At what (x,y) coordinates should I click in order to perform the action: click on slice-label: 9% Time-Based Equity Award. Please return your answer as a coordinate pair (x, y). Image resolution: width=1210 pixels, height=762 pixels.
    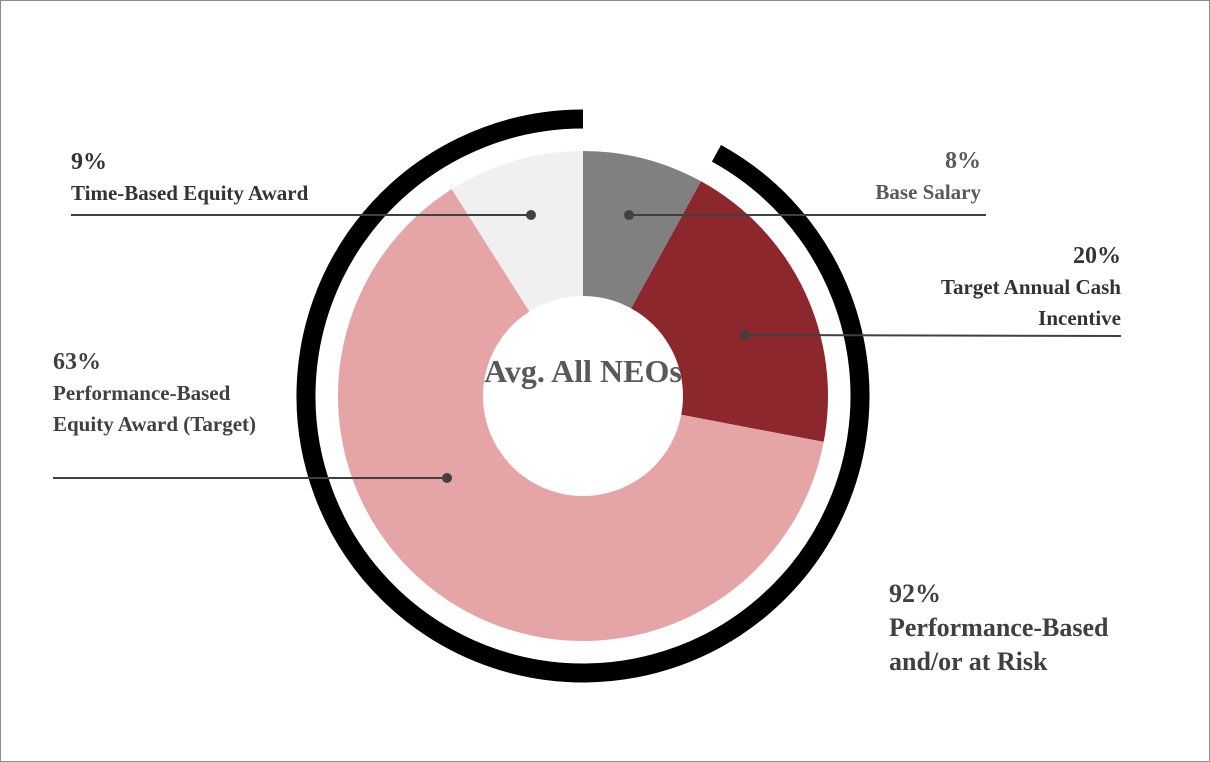
    Looking at the image, I should click on (231, 178).